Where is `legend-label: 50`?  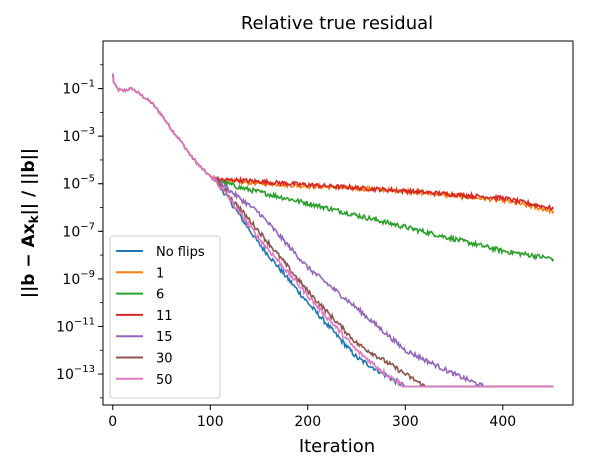
legend-label: 50 is located at coordinates (164, 380).